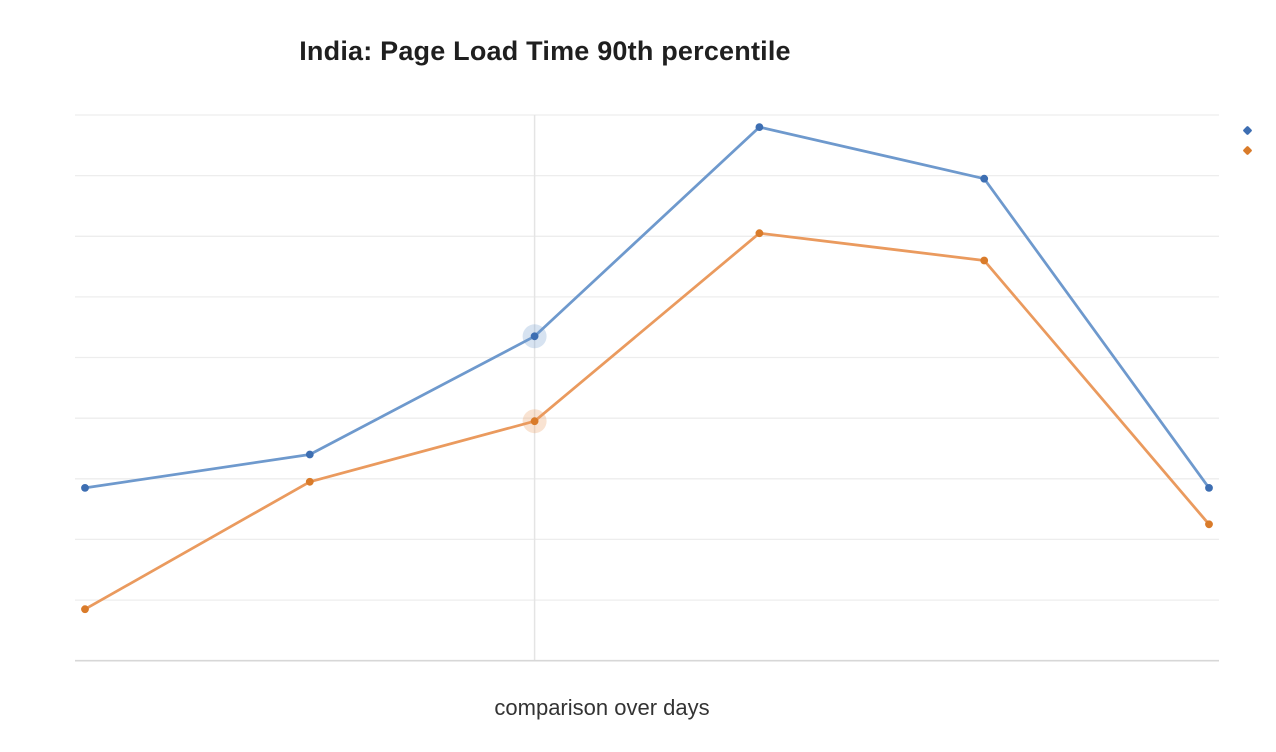  Describe the element at coordinates (602, 707) in the screenshot. I see `x-axis-label: comparison over days` at that location.